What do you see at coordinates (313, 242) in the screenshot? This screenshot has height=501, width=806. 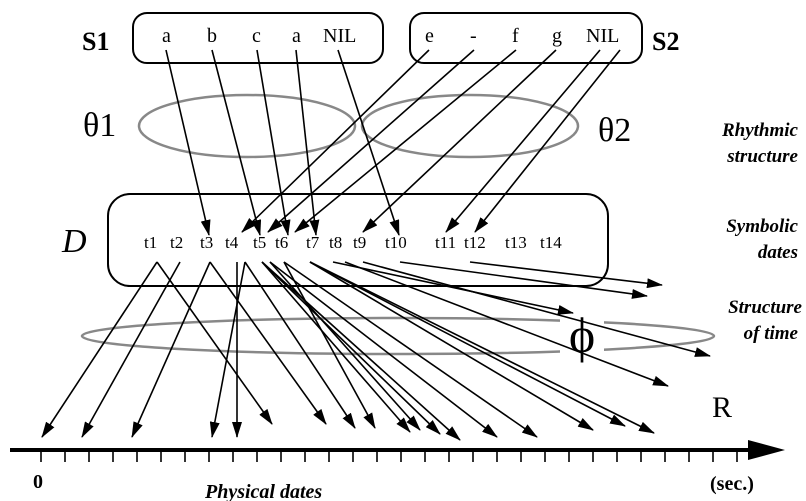 I see `date-label: t7` at bounding box center [313, 242].